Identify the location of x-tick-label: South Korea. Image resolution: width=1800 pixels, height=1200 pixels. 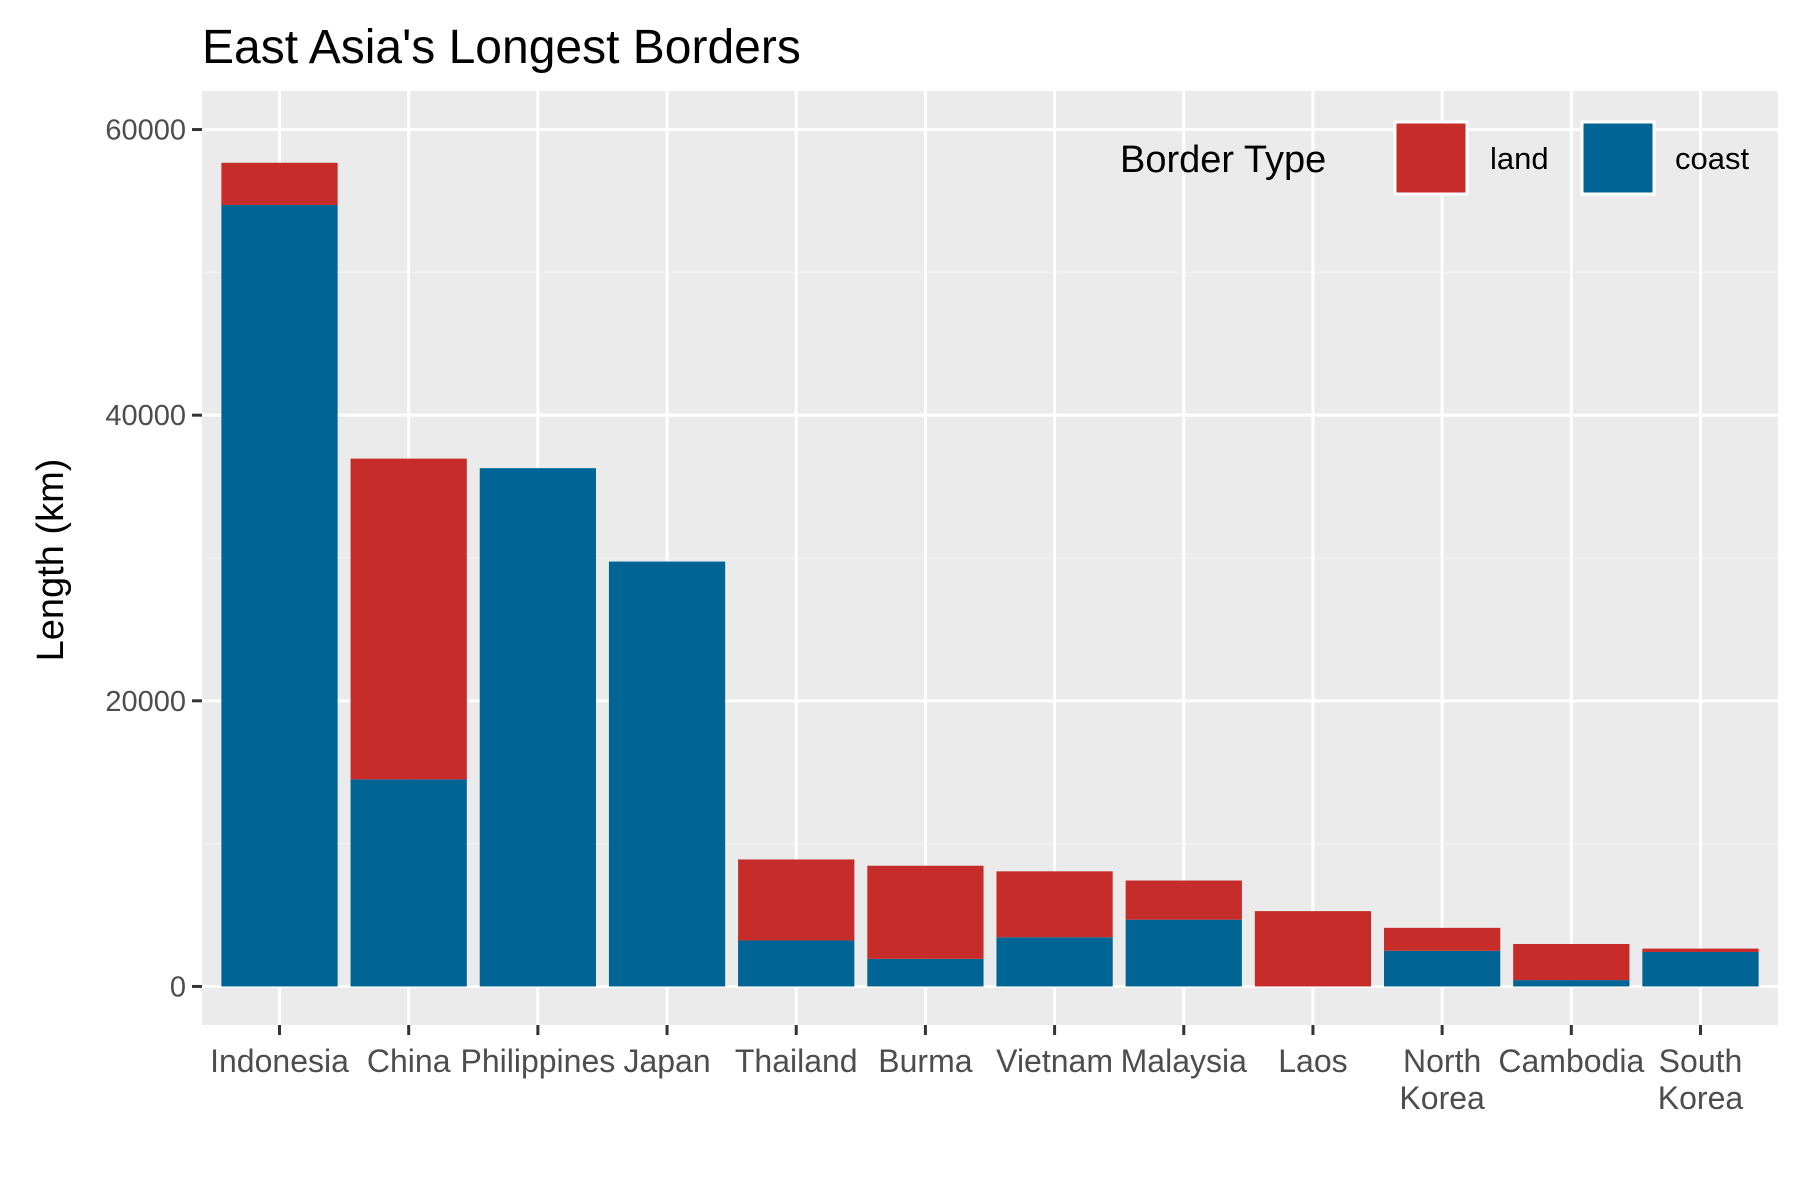
(1701, 1079).